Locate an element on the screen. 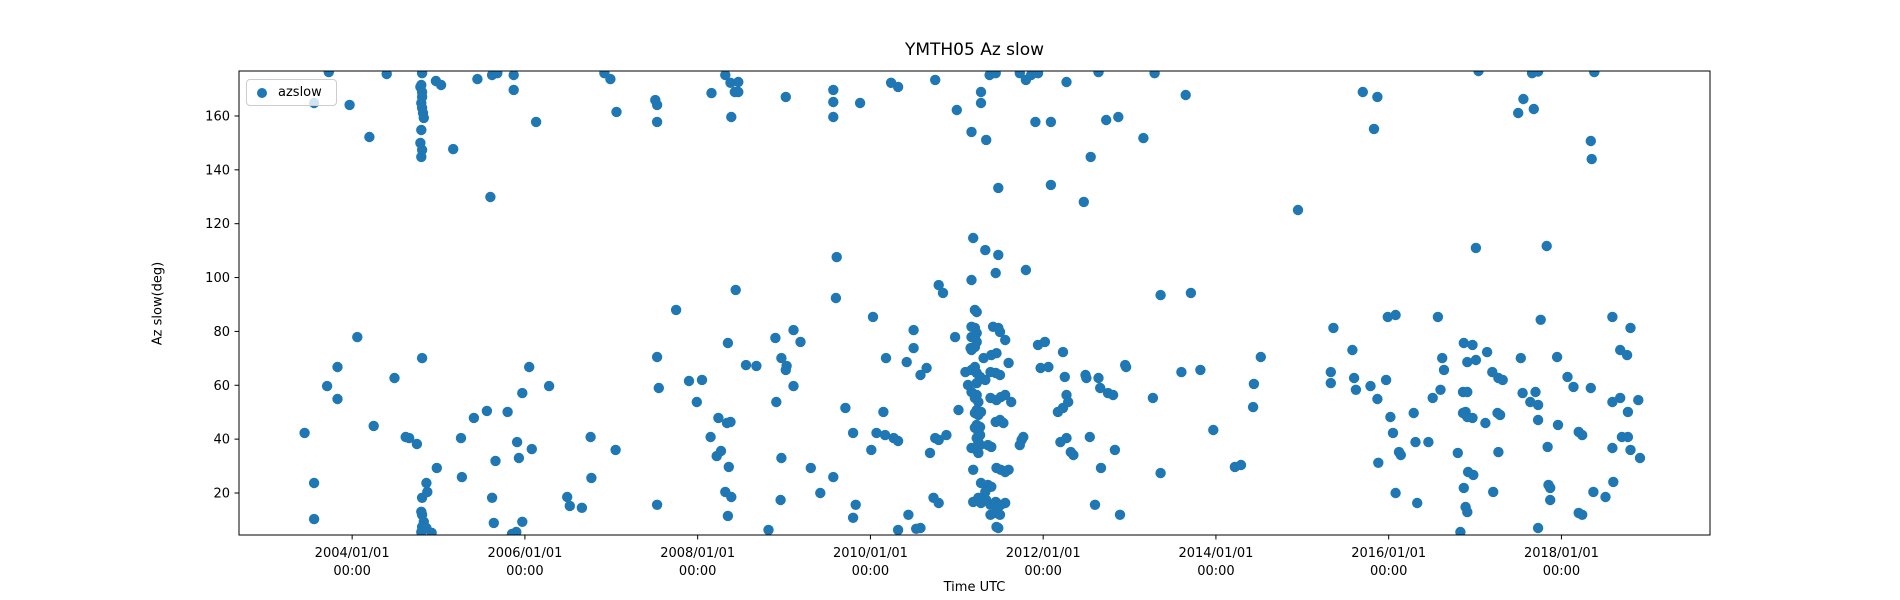 The width and height of the screenshot is (1900, 600). y-tick-label: 20 is located at coordinates (221, 493).